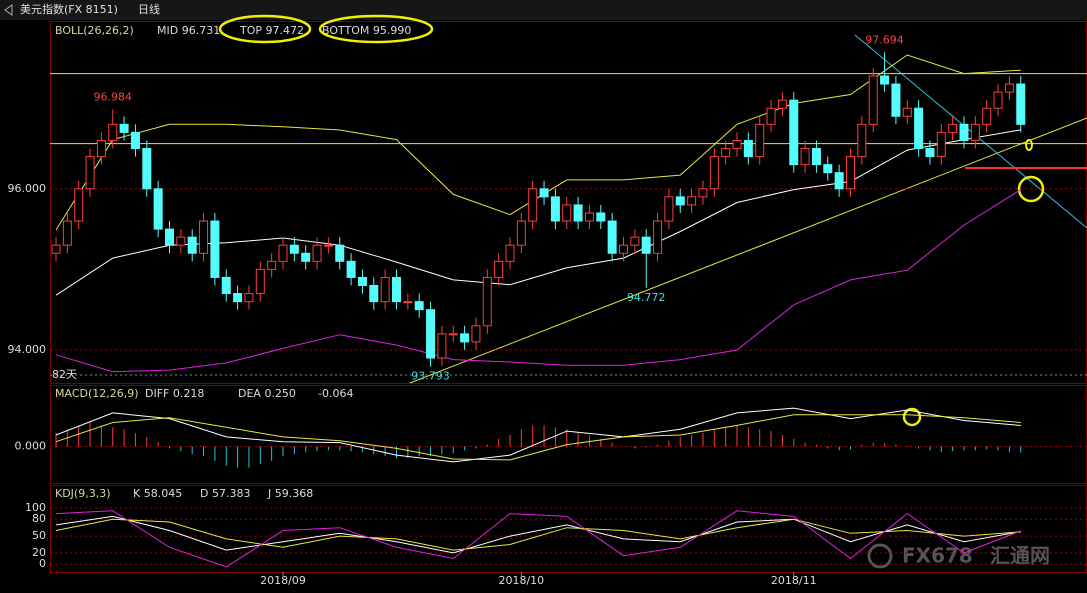 The height and width of the screenshot is (593, 1087). Describe the element at coordinates (8, 10) in the screenshot. I see `back-icon` at that location.